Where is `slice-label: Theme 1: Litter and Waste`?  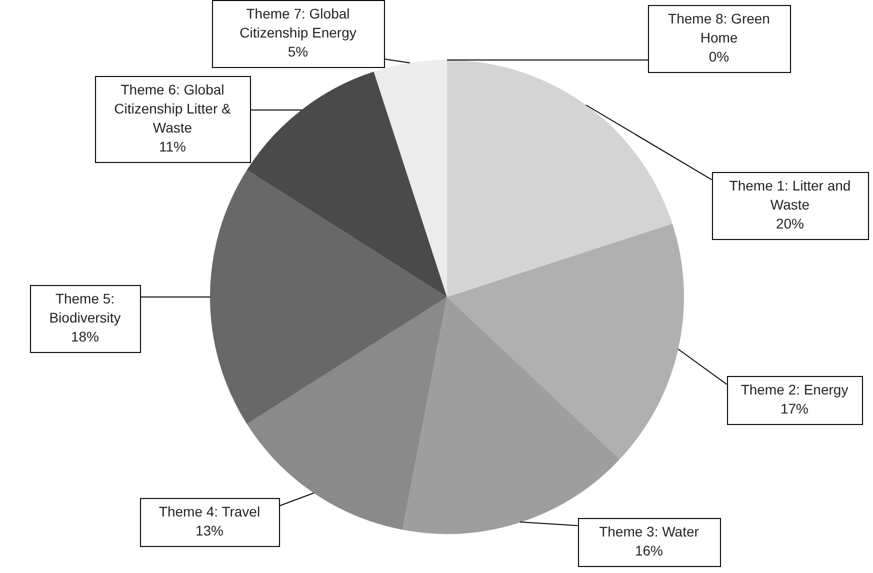
slice-label: Theme 1: Litter and Waste is located at coordinates (790, 194).